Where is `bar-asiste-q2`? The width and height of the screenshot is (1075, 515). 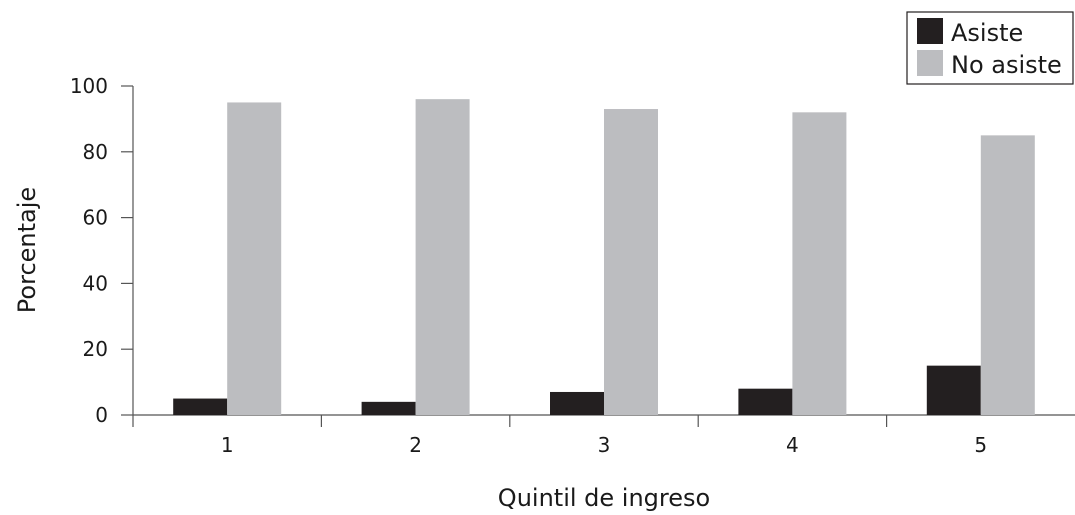
bar-asiste-q2 is located at coordinates (388, 408).